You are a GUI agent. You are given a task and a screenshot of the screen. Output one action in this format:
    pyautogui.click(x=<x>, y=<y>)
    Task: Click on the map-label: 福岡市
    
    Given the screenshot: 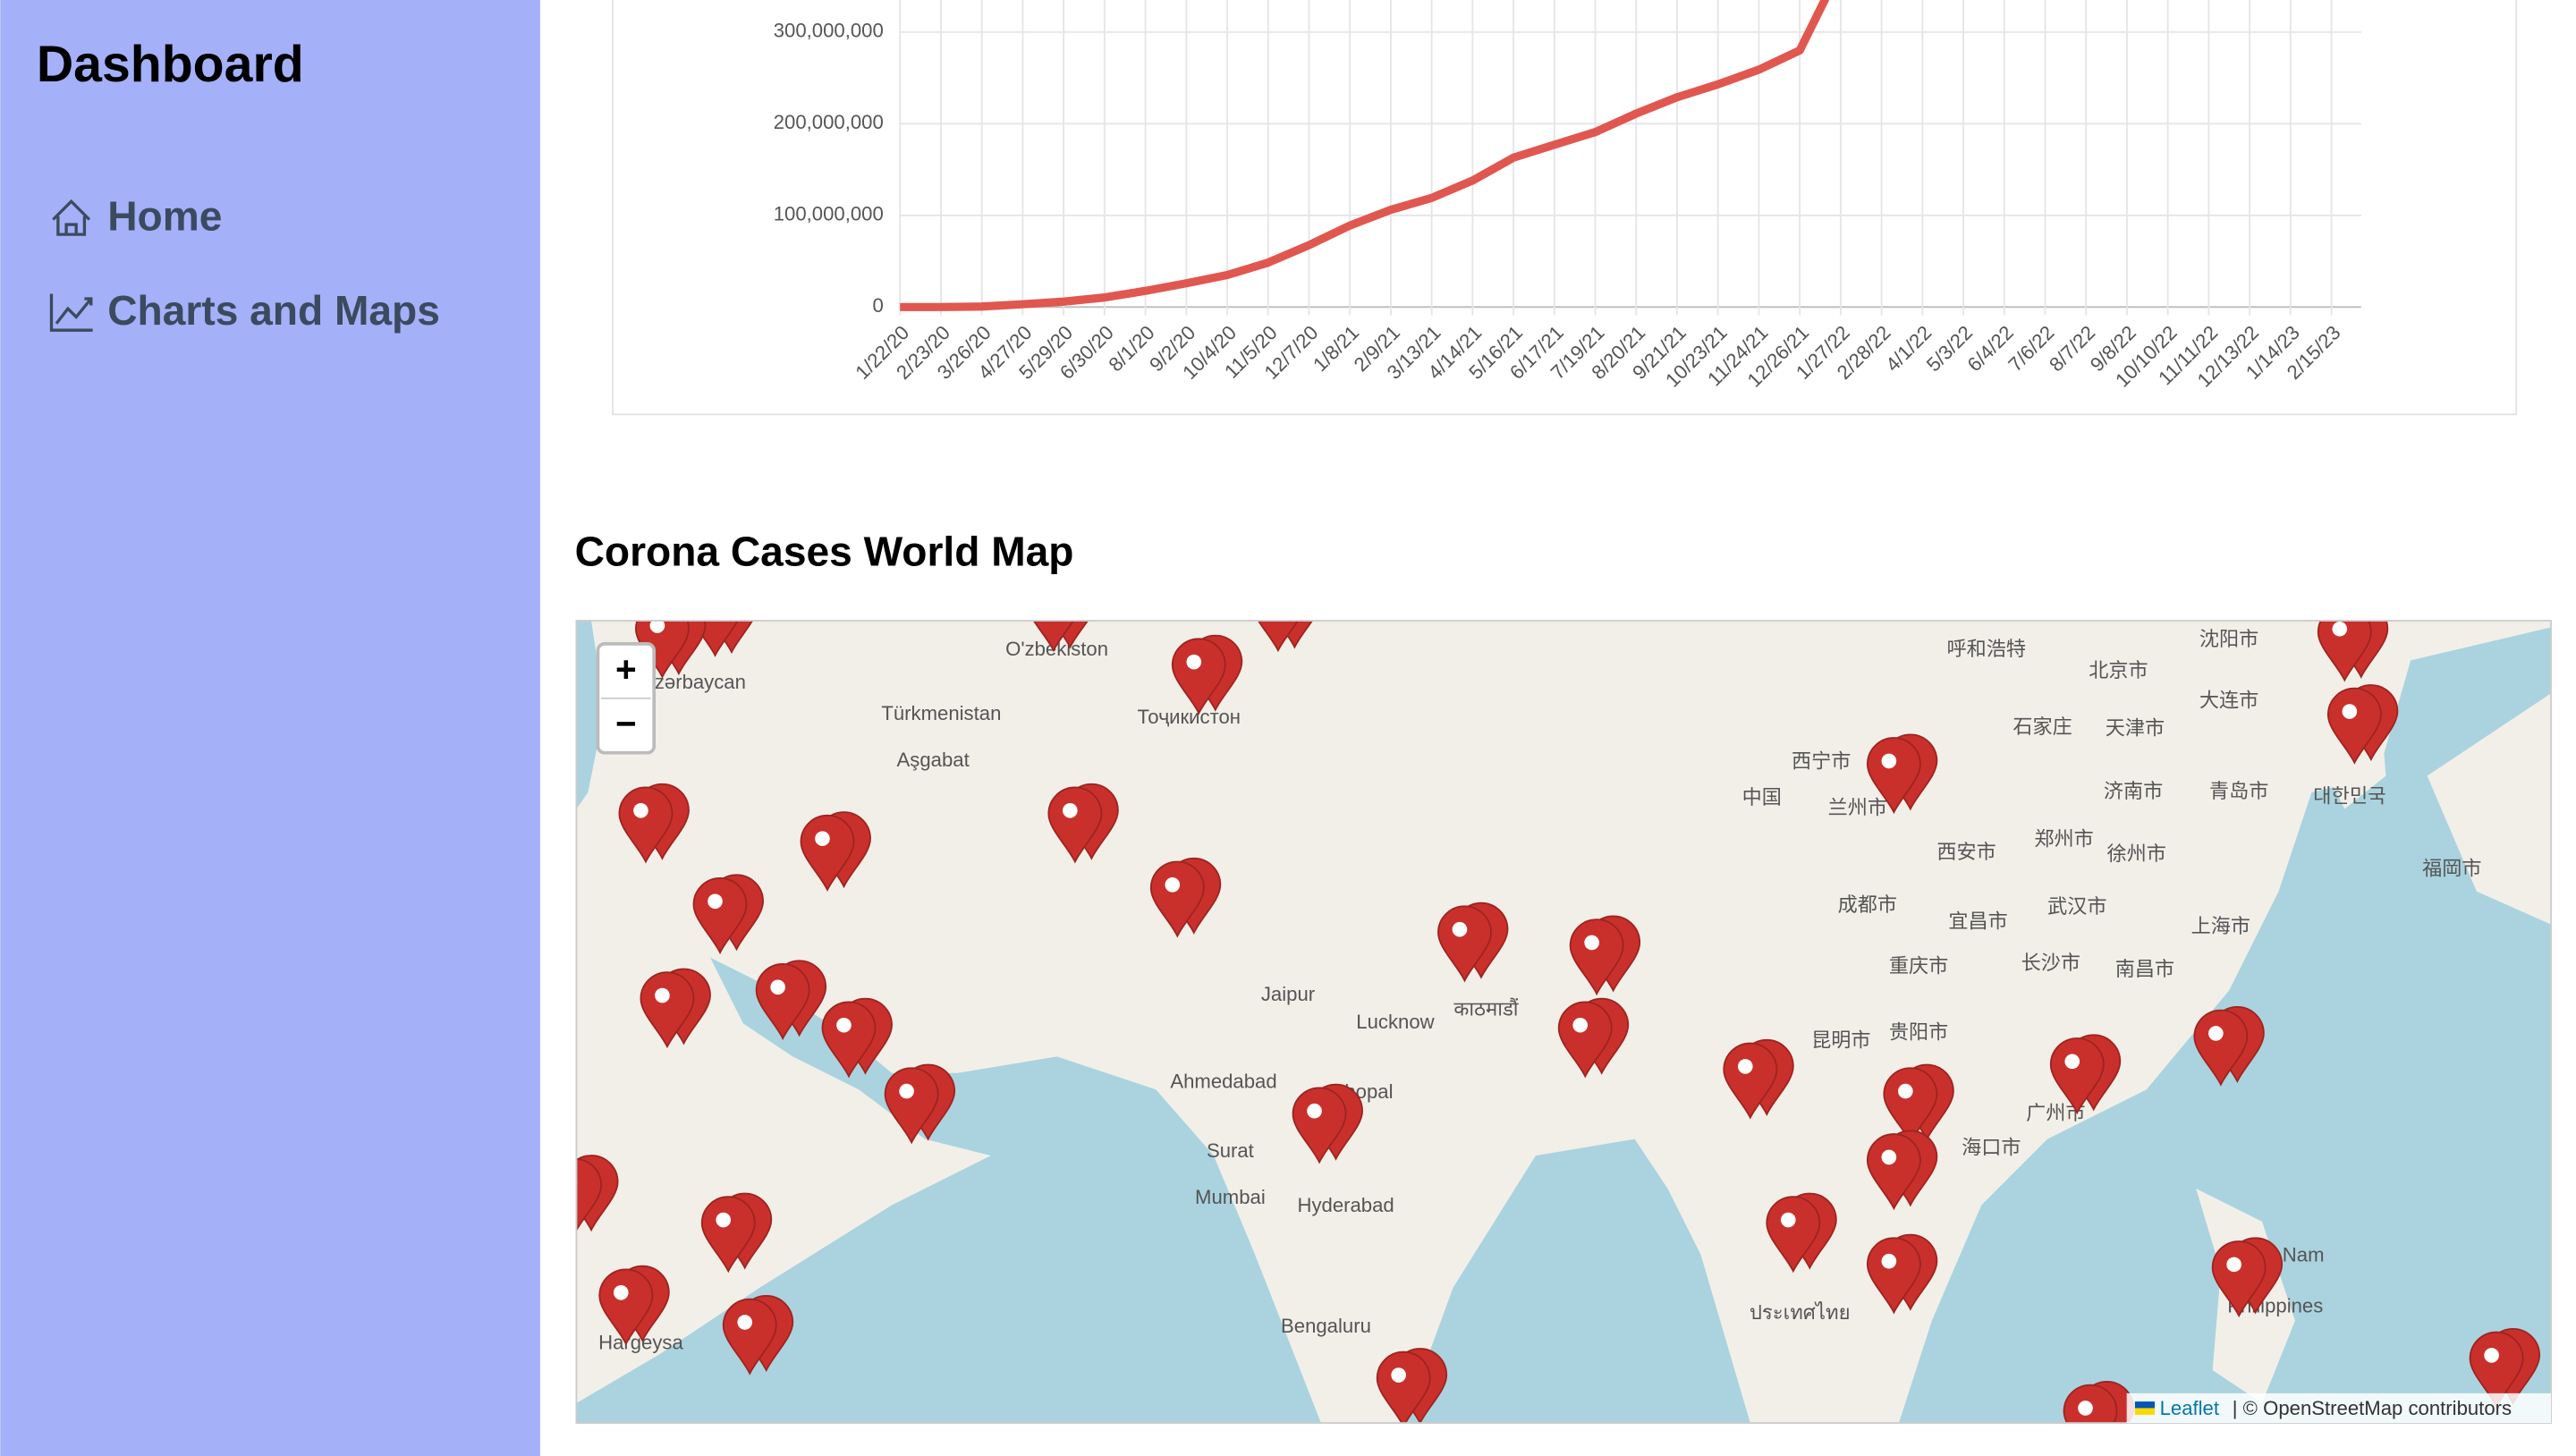 What is the action you would take?
    pyautogui.click(x=2451, y=869)
    